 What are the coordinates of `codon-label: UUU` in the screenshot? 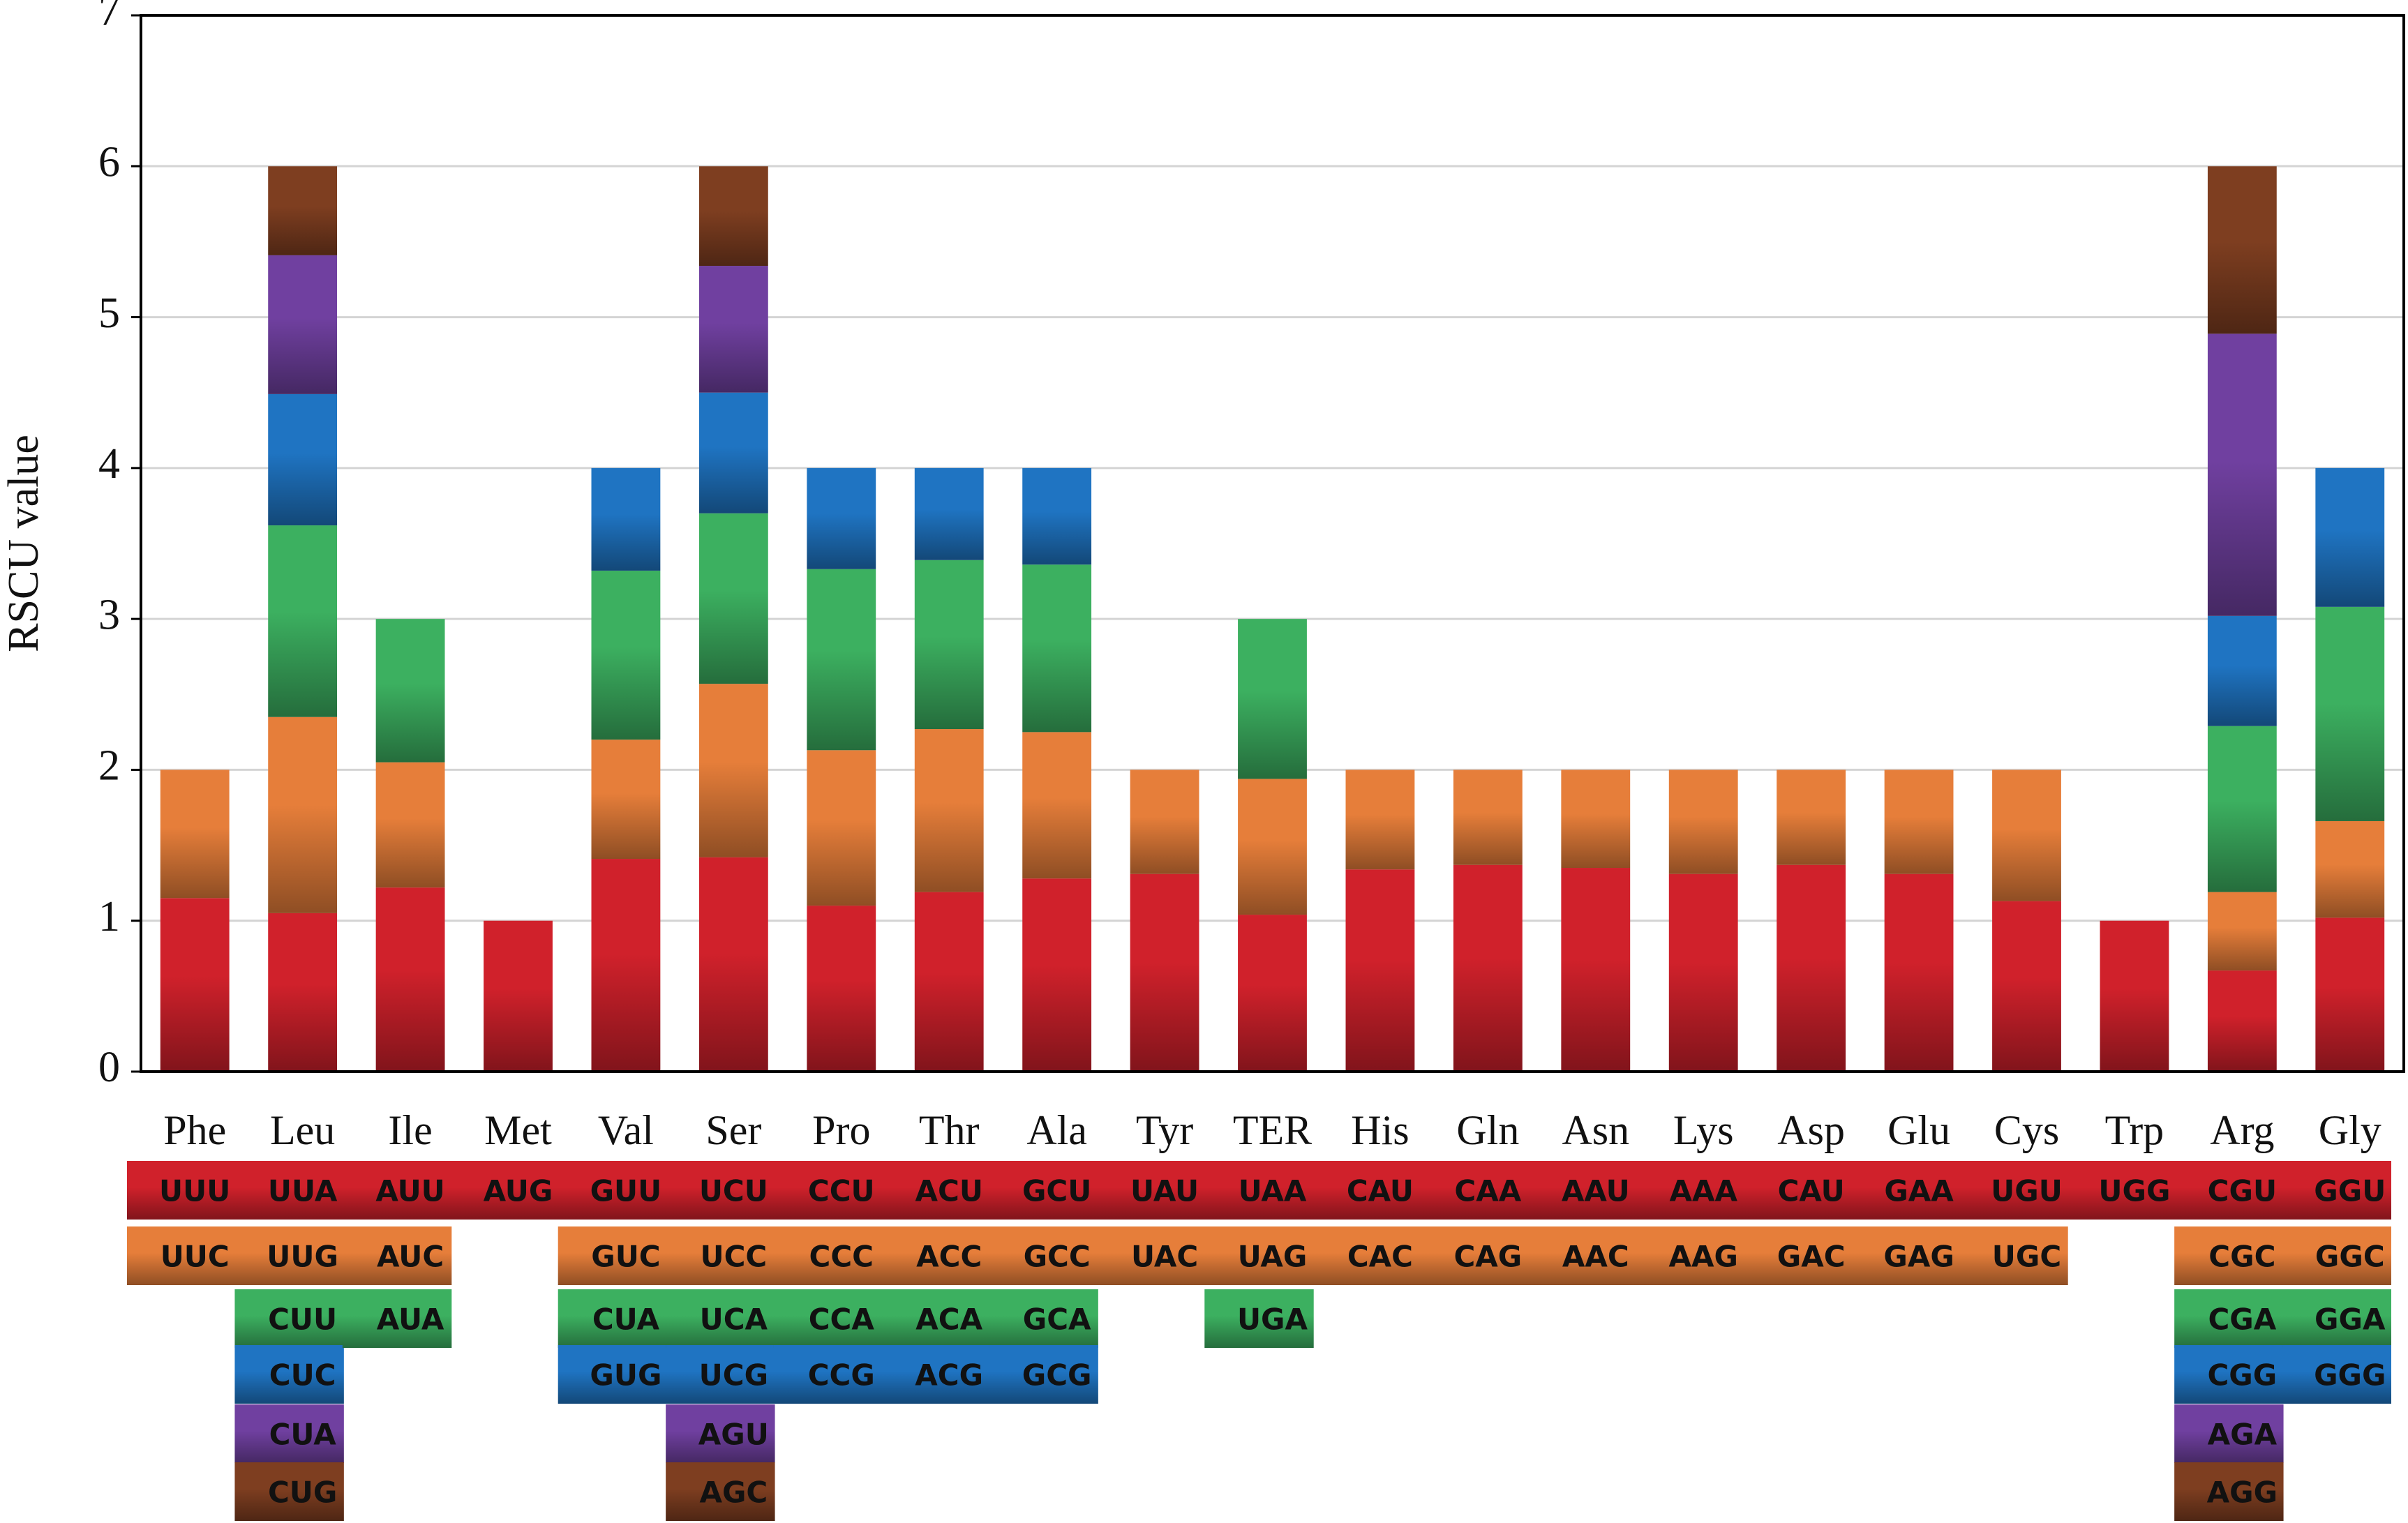 It's located at (195, 1191).